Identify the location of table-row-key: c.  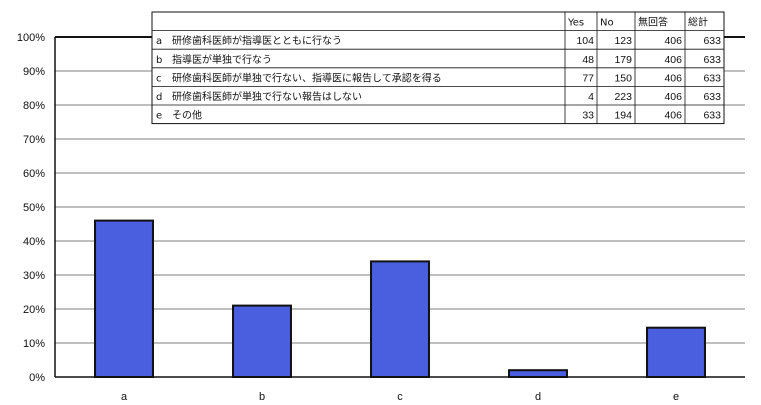
(159, 78).